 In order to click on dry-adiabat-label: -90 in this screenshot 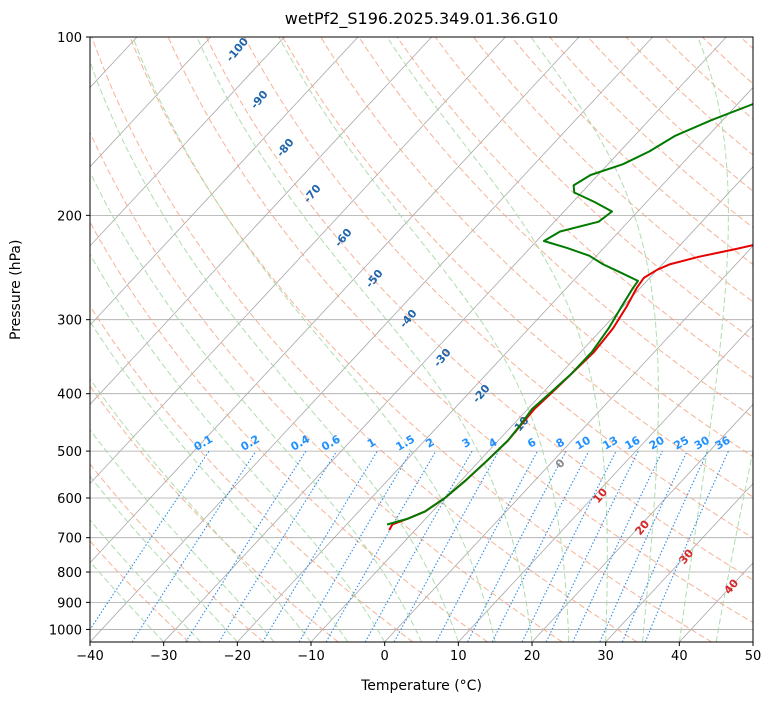, I will do `click(259, 100)`.